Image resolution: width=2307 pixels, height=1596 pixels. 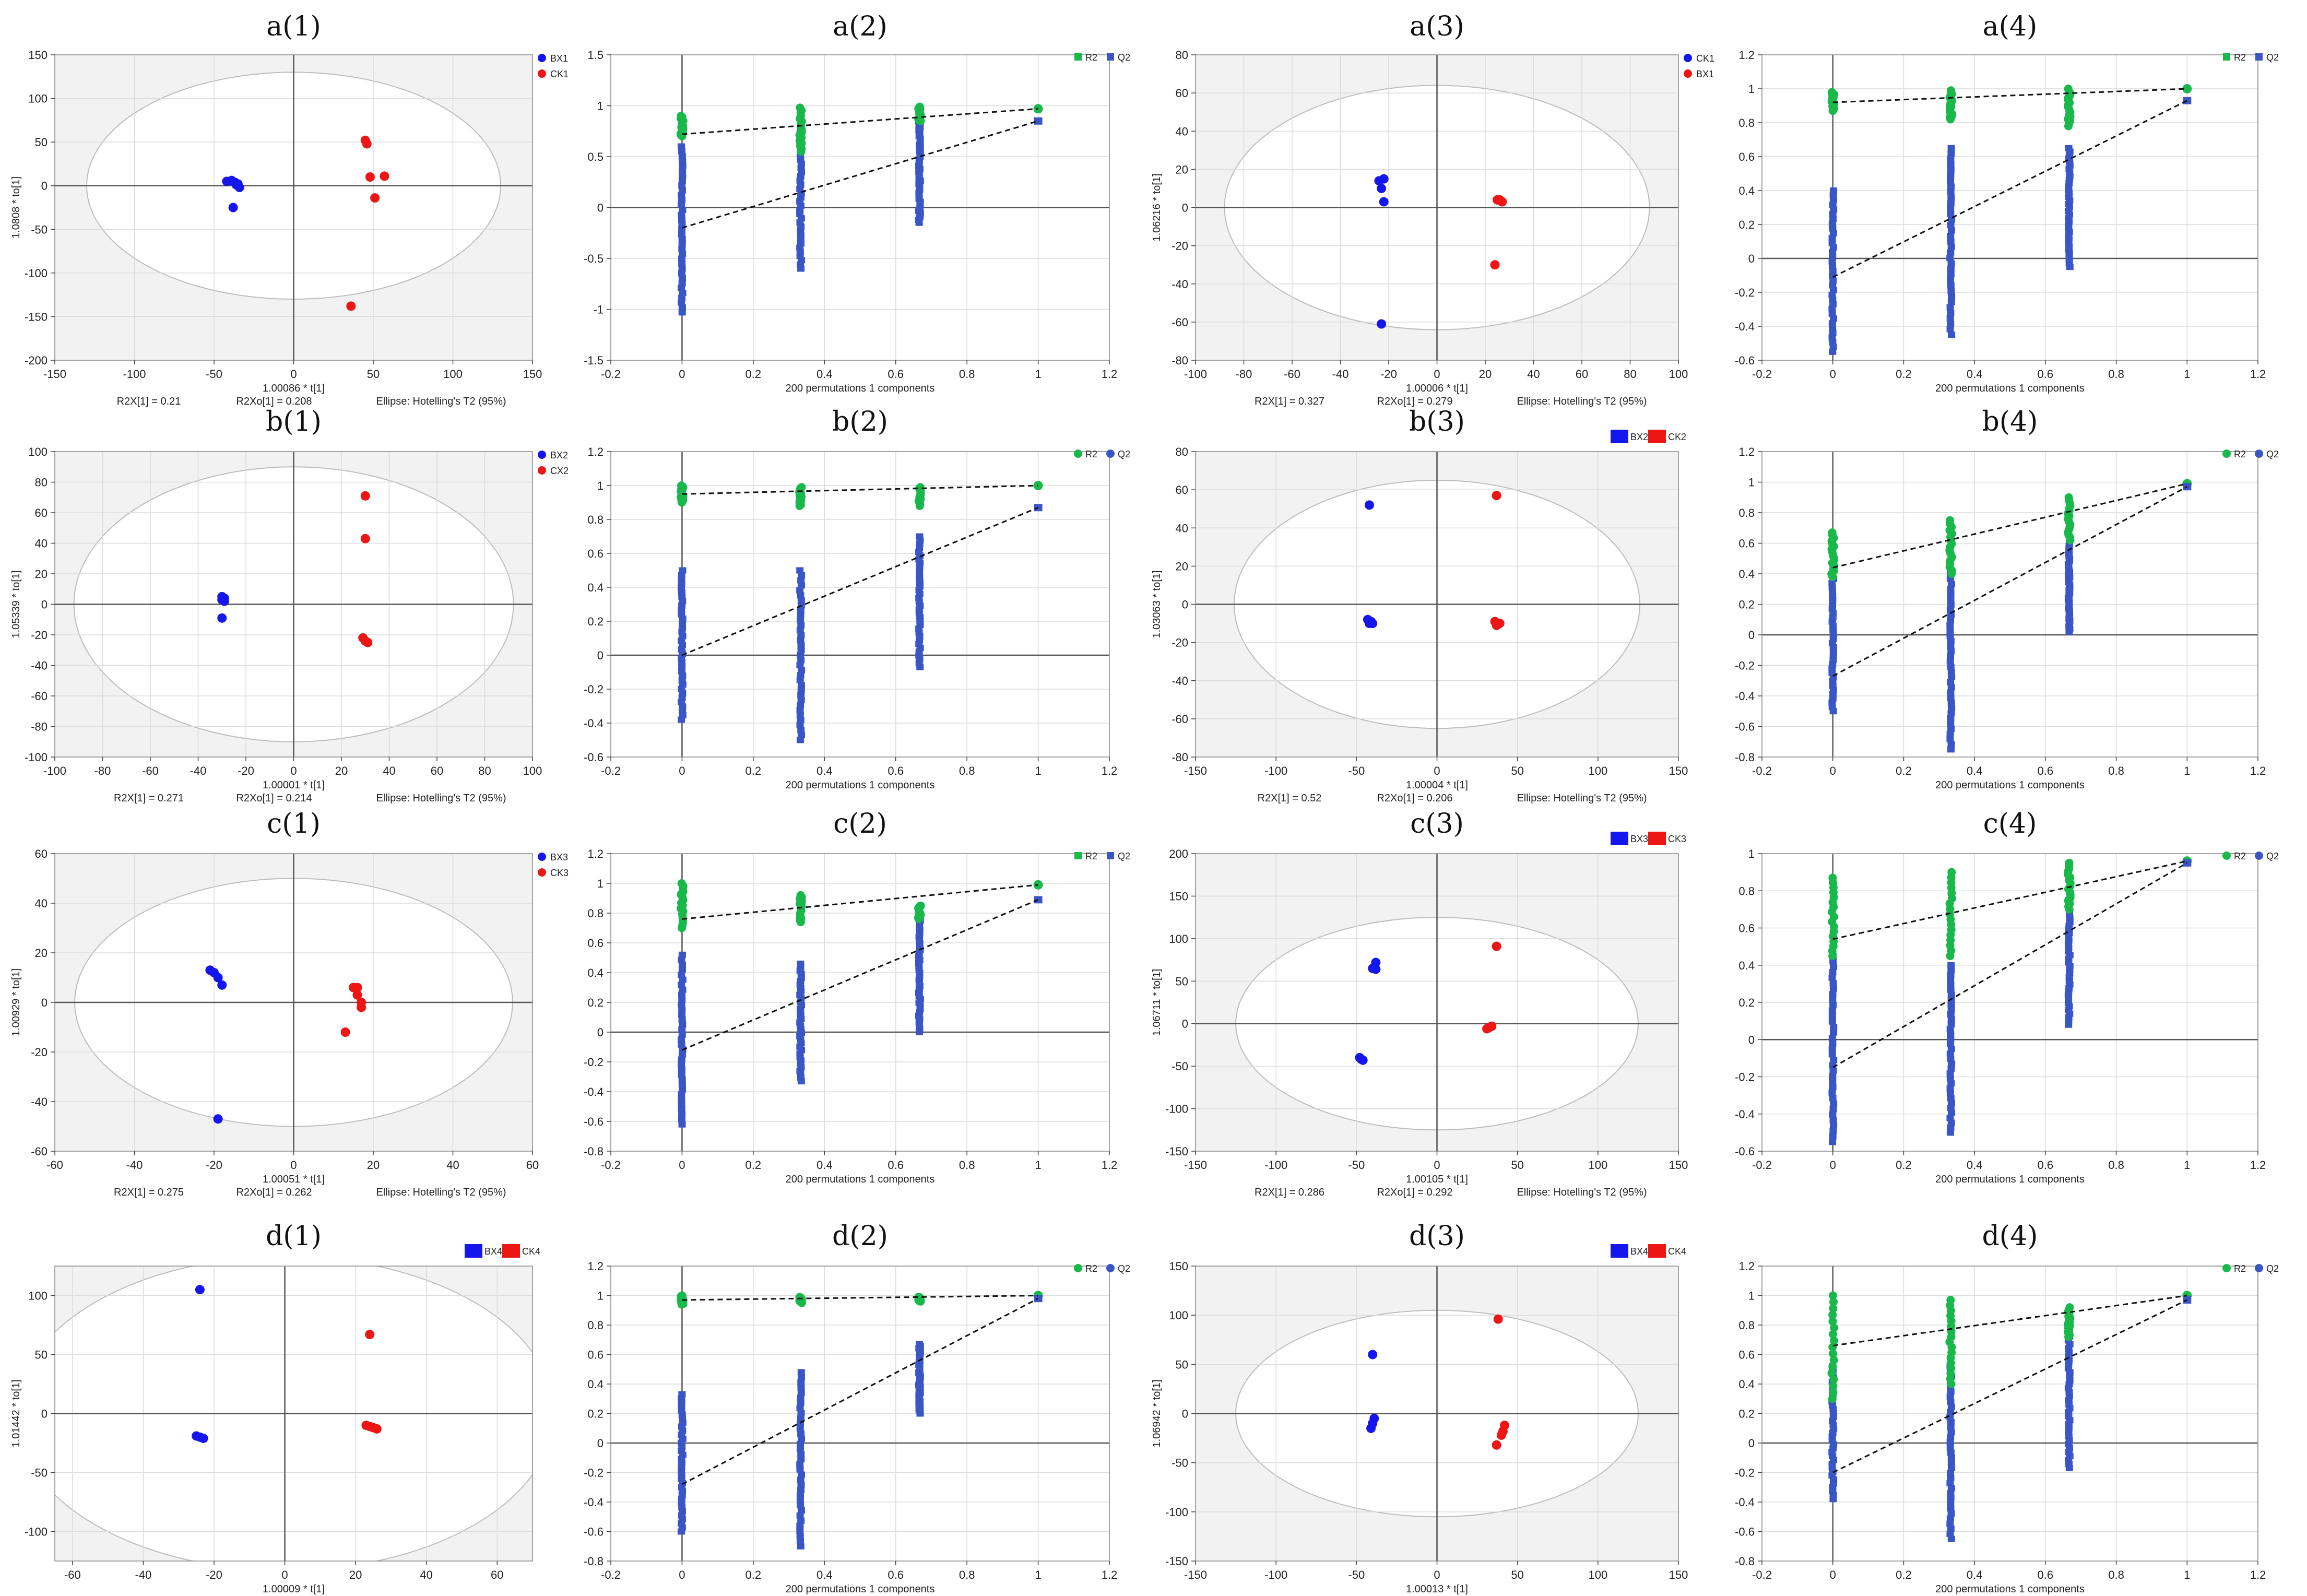 What do you see at coordinates (2259, 57) in the screenshot?
I see `legend-swatch-Q2` at bounding box center [2259, 57].